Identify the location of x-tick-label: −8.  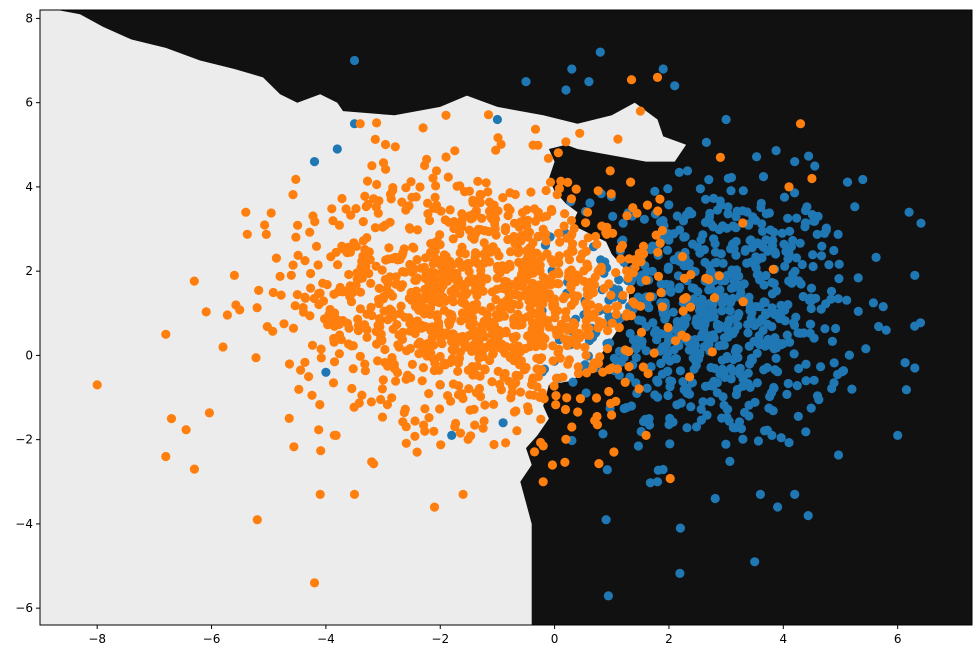
(97, 639).